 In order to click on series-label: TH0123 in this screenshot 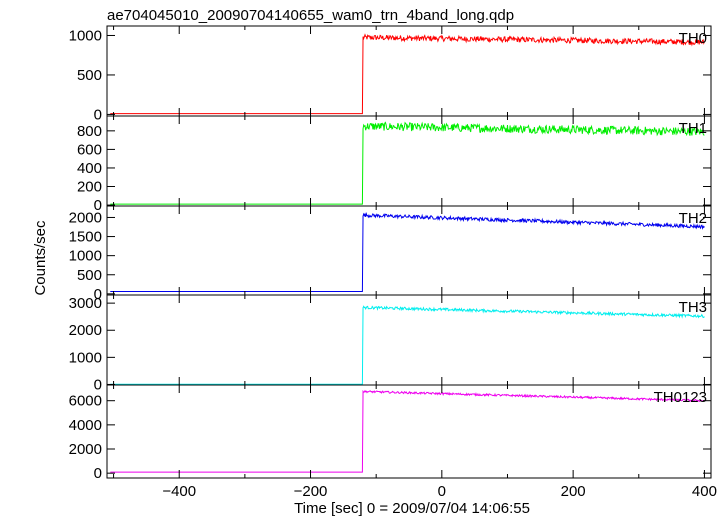, I will do `click(680, 397)`.